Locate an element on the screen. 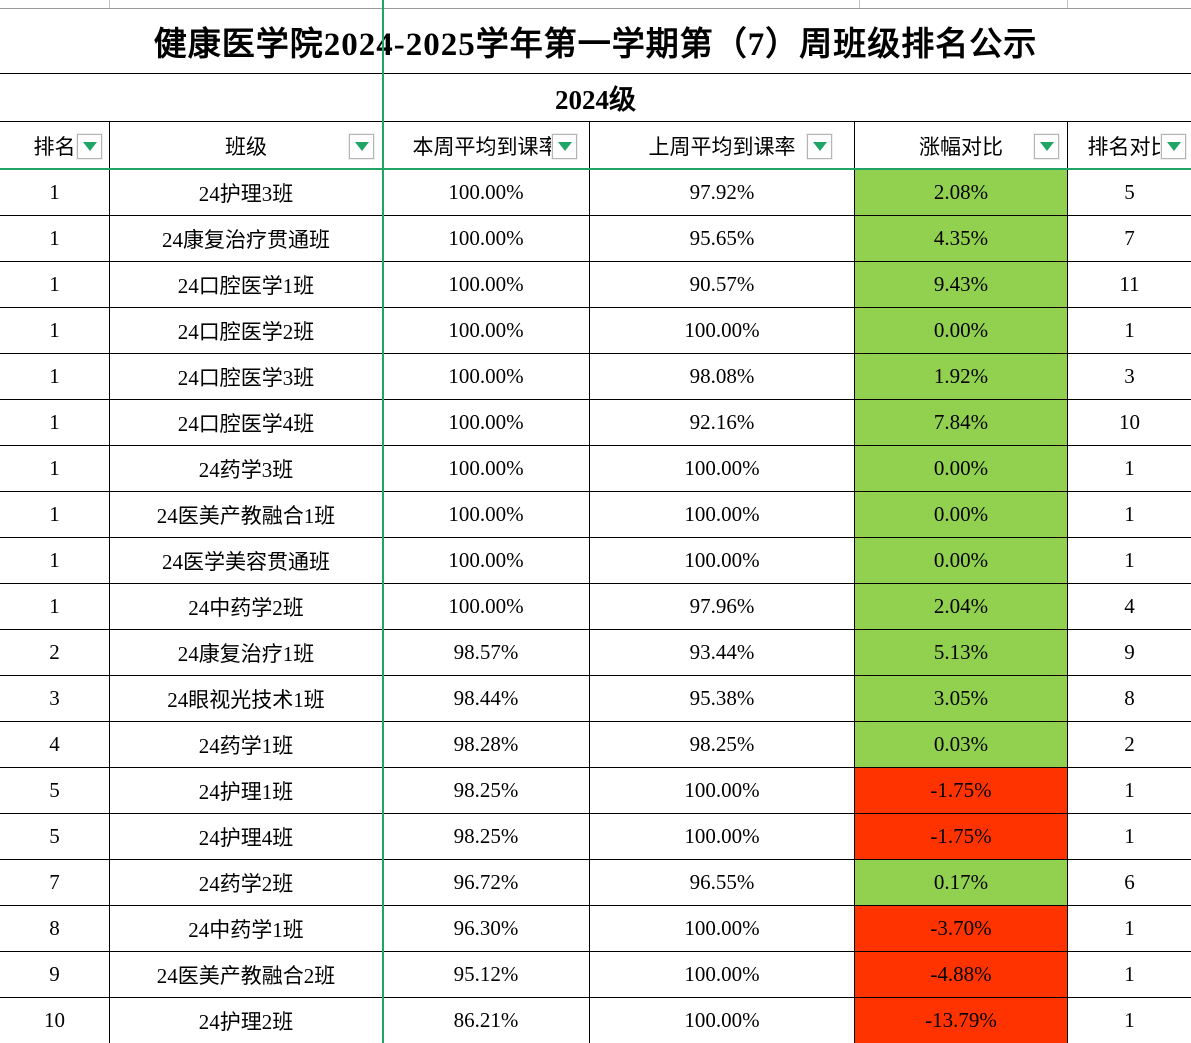 Image resolution: width=1191 pixels, height=1043 pixels. change-cell: 0.17% is located at coordinates (961, 882).